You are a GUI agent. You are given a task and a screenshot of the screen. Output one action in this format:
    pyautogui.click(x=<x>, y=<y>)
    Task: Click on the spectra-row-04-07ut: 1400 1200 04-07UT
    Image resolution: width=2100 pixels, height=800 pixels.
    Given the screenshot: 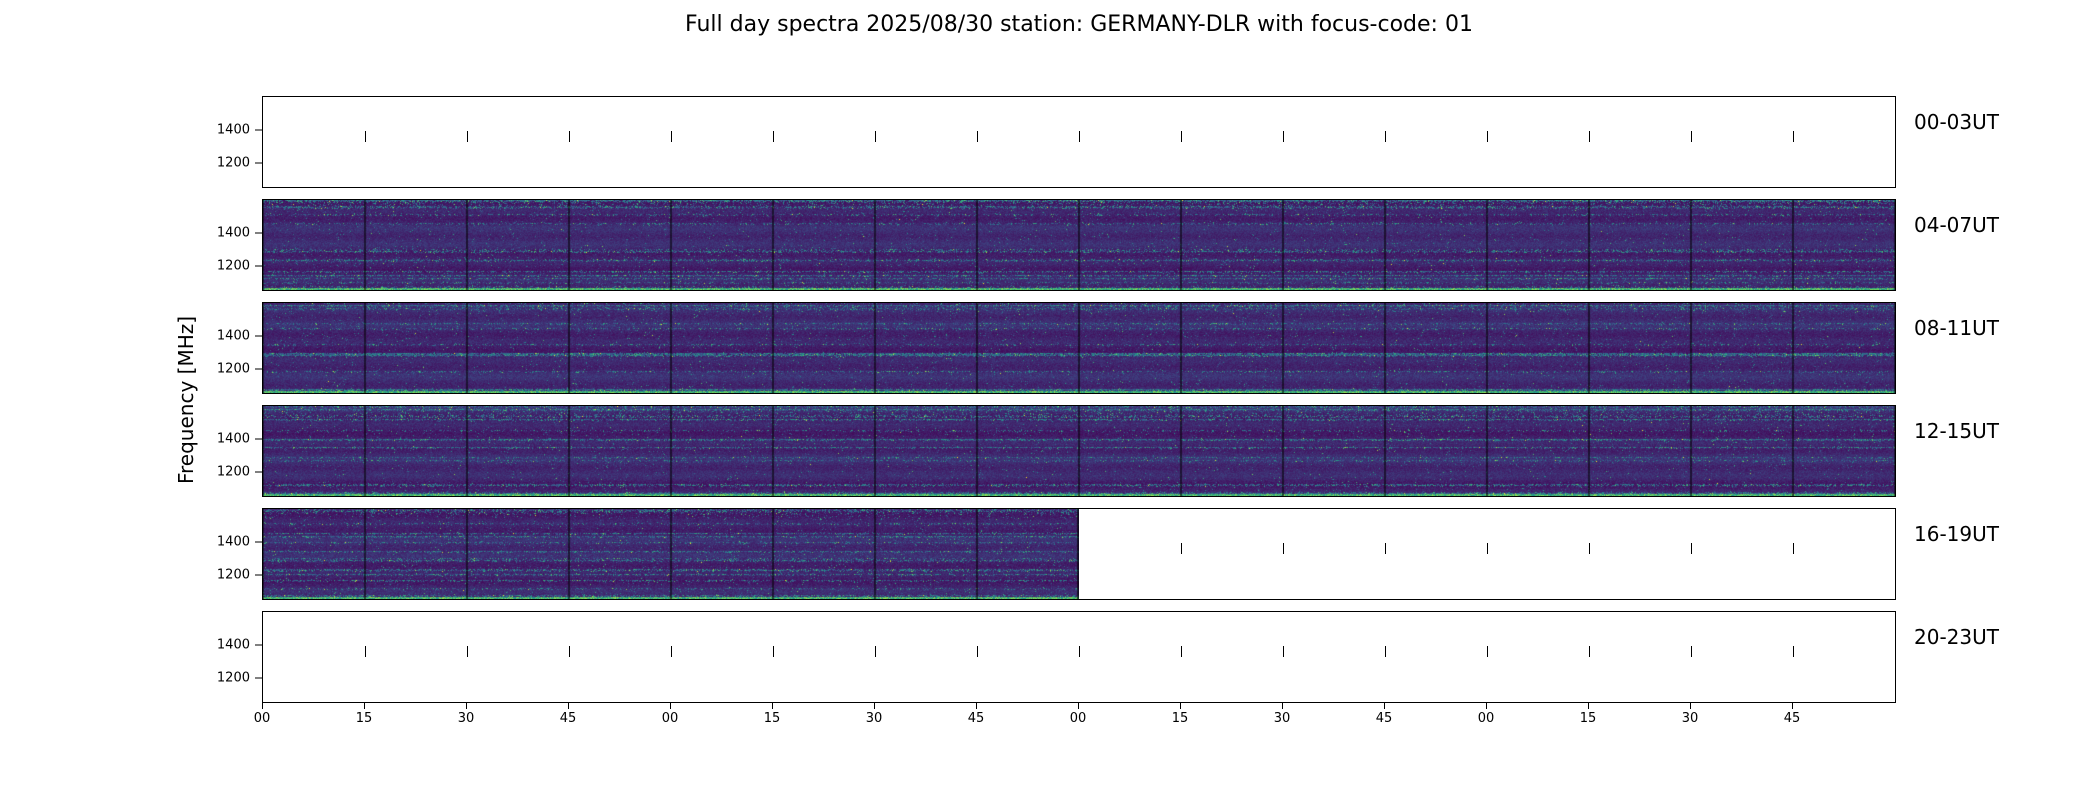 What is the action you would take?
    pyautogui.click(x=1108, y=245)
    